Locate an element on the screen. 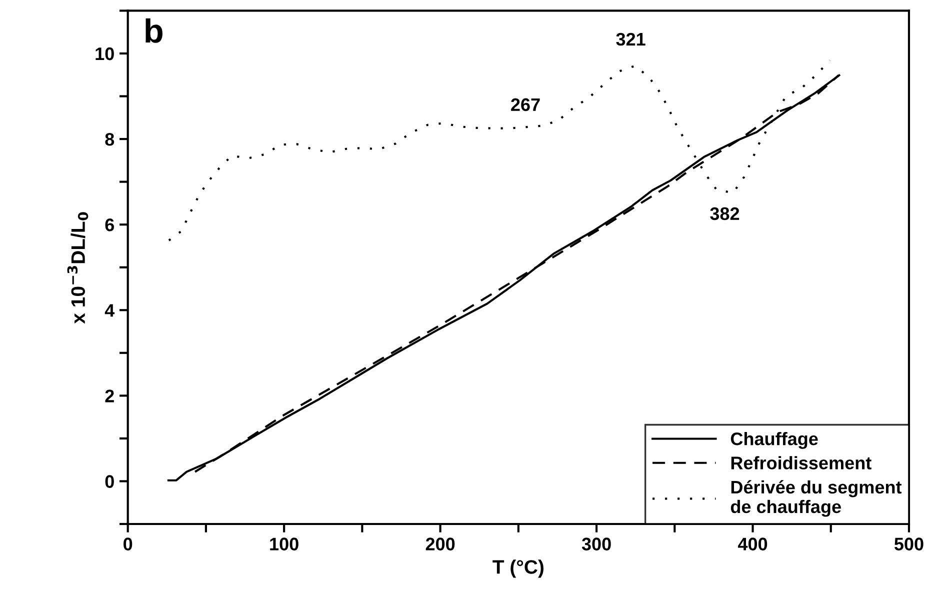  y-tick-label: 6 is located at coordinates (109, 225).